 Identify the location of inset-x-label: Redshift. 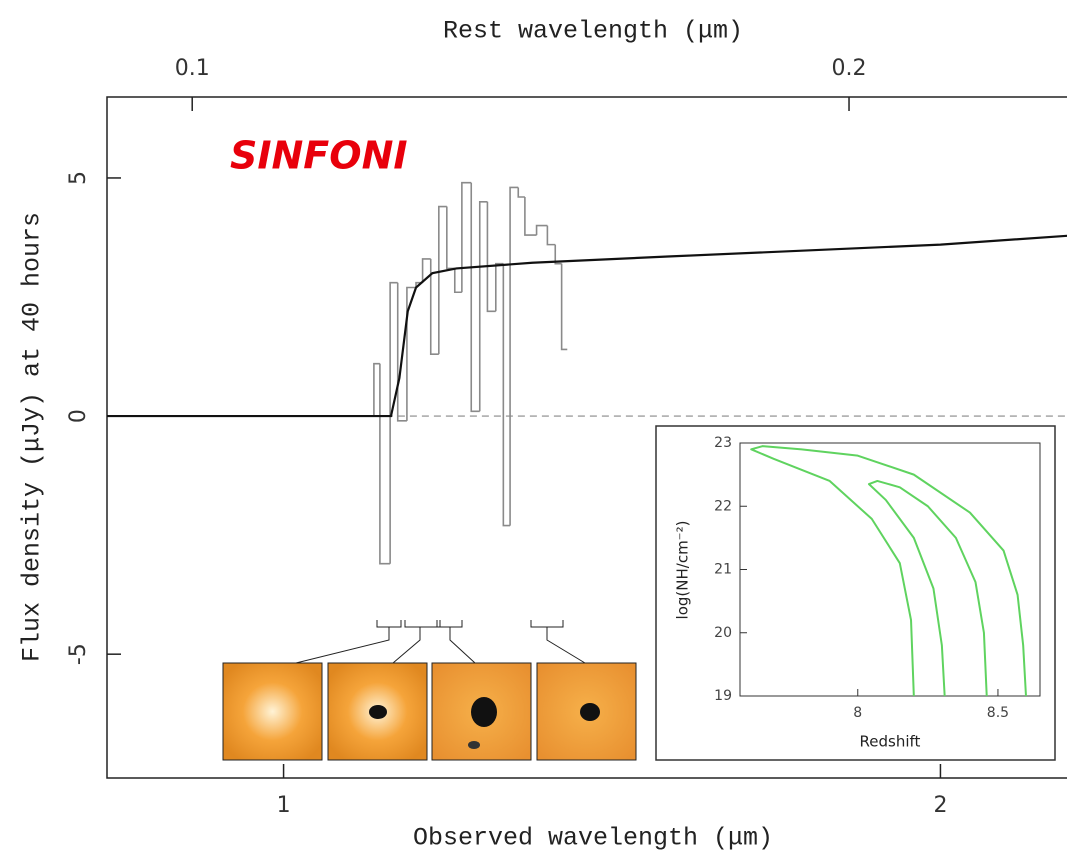
(890, 742).